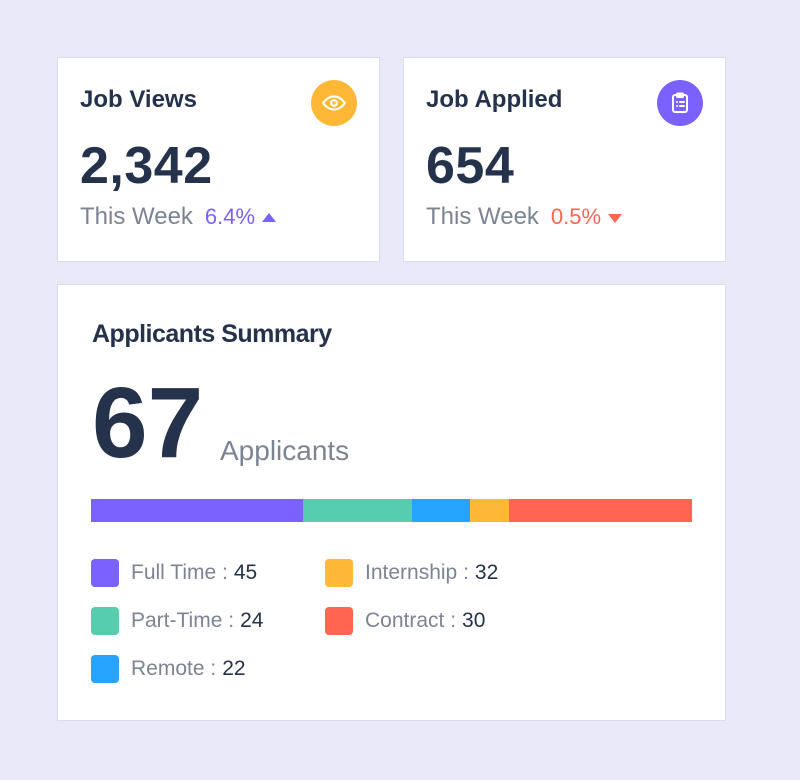 The width and height of the screenshot is (800, 780). I want to click on job-applied-period-row: This Week 0.5%, so click(524, 217).